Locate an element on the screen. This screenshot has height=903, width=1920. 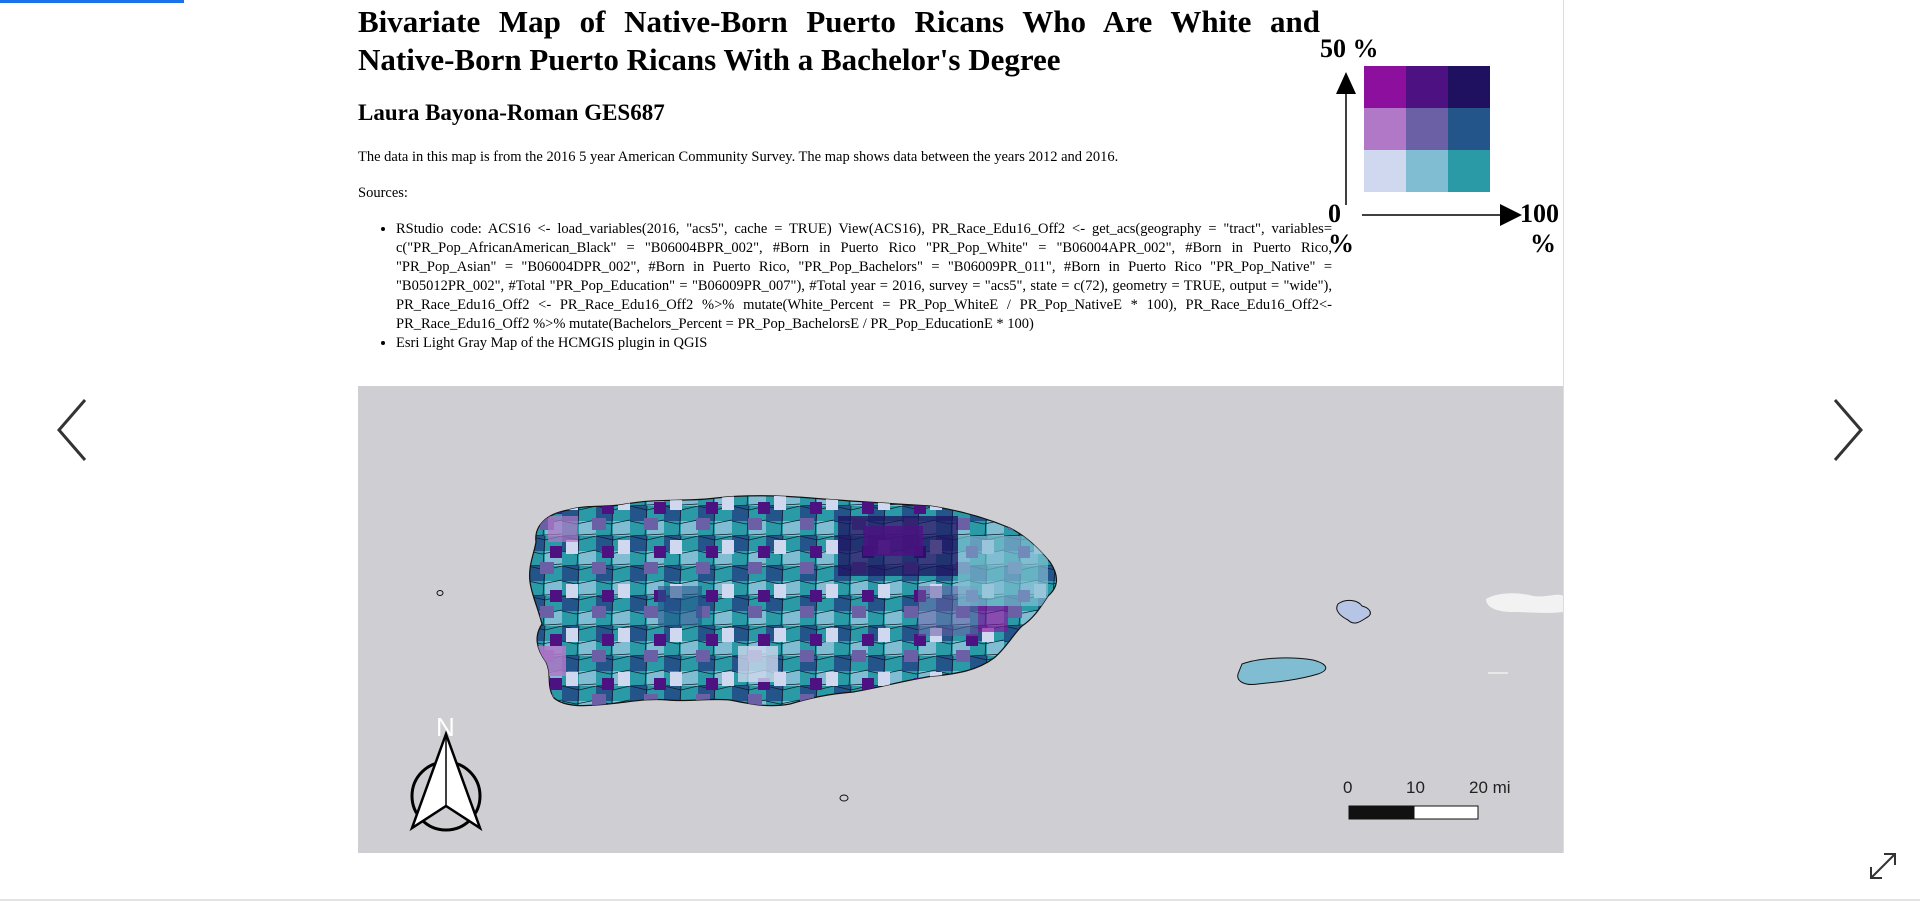
north-label: N is located at coordinates (445, 727).